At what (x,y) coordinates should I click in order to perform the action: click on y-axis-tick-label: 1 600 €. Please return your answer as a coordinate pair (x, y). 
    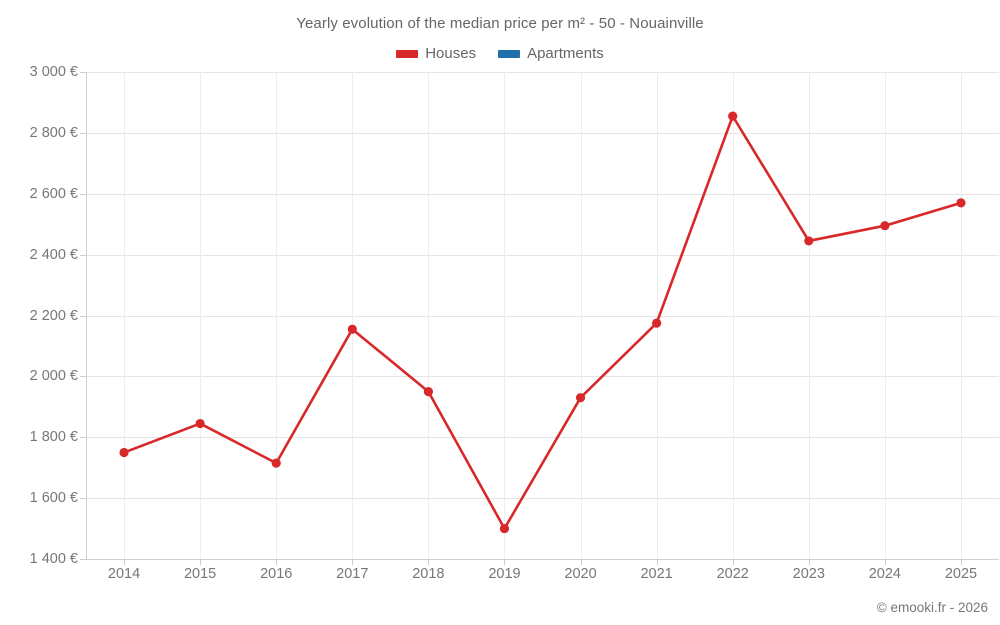
    Looking at the image, I should click on (53, 498).